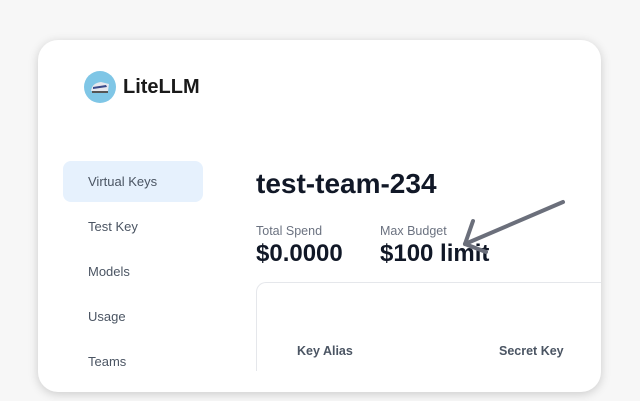 This screenshot has width=640, height=401. Describe the element at coordinates (107, 361) in the screenshot. I see `sidebar-item-teams: Teams` at that location.